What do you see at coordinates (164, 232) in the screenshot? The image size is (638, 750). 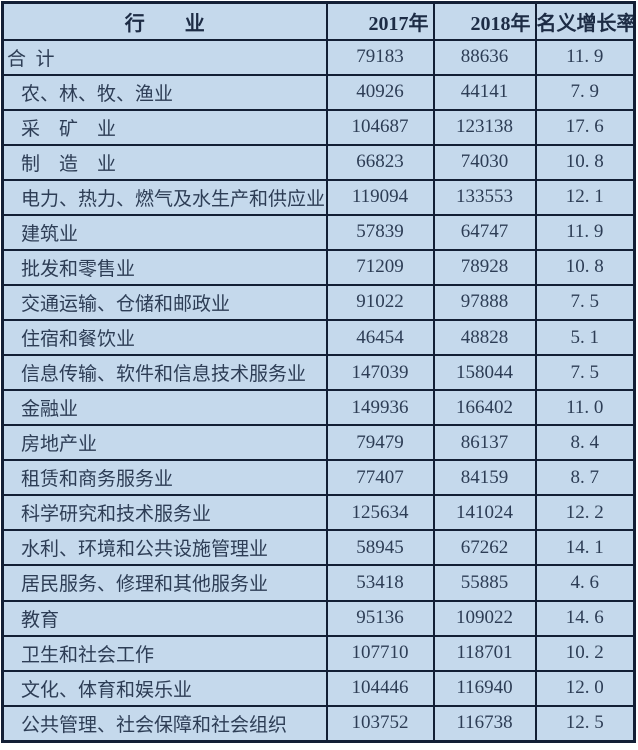 I see `industry-cell: 建筑业` at bounding box center [164, 232].